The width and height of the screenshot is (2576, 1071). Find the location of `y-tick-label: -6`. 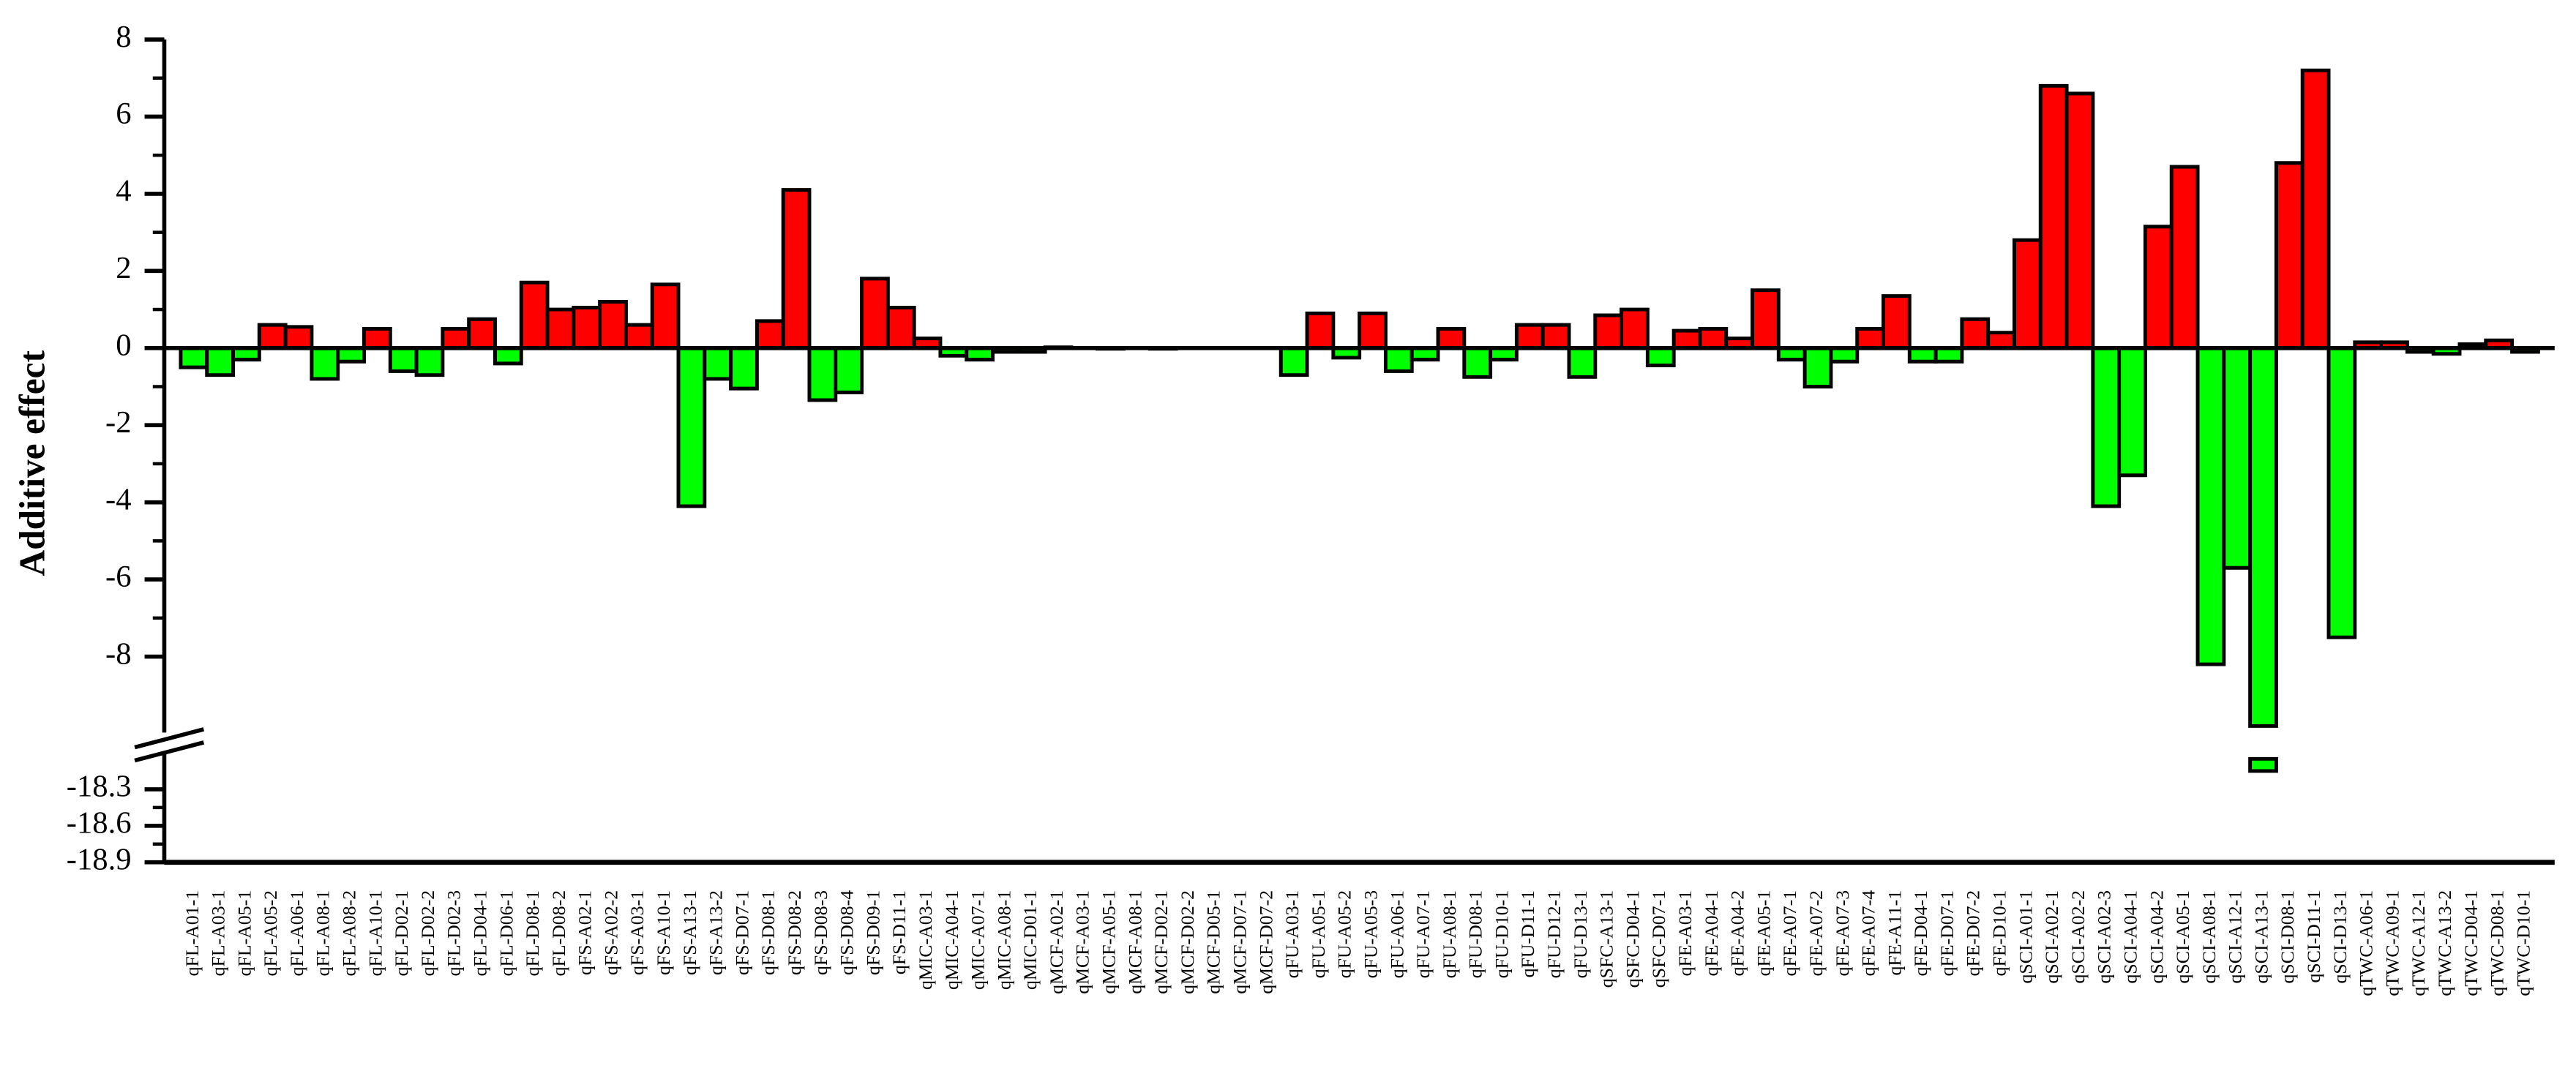

y-tick-label: -6 is located at coordinates (118, 577).